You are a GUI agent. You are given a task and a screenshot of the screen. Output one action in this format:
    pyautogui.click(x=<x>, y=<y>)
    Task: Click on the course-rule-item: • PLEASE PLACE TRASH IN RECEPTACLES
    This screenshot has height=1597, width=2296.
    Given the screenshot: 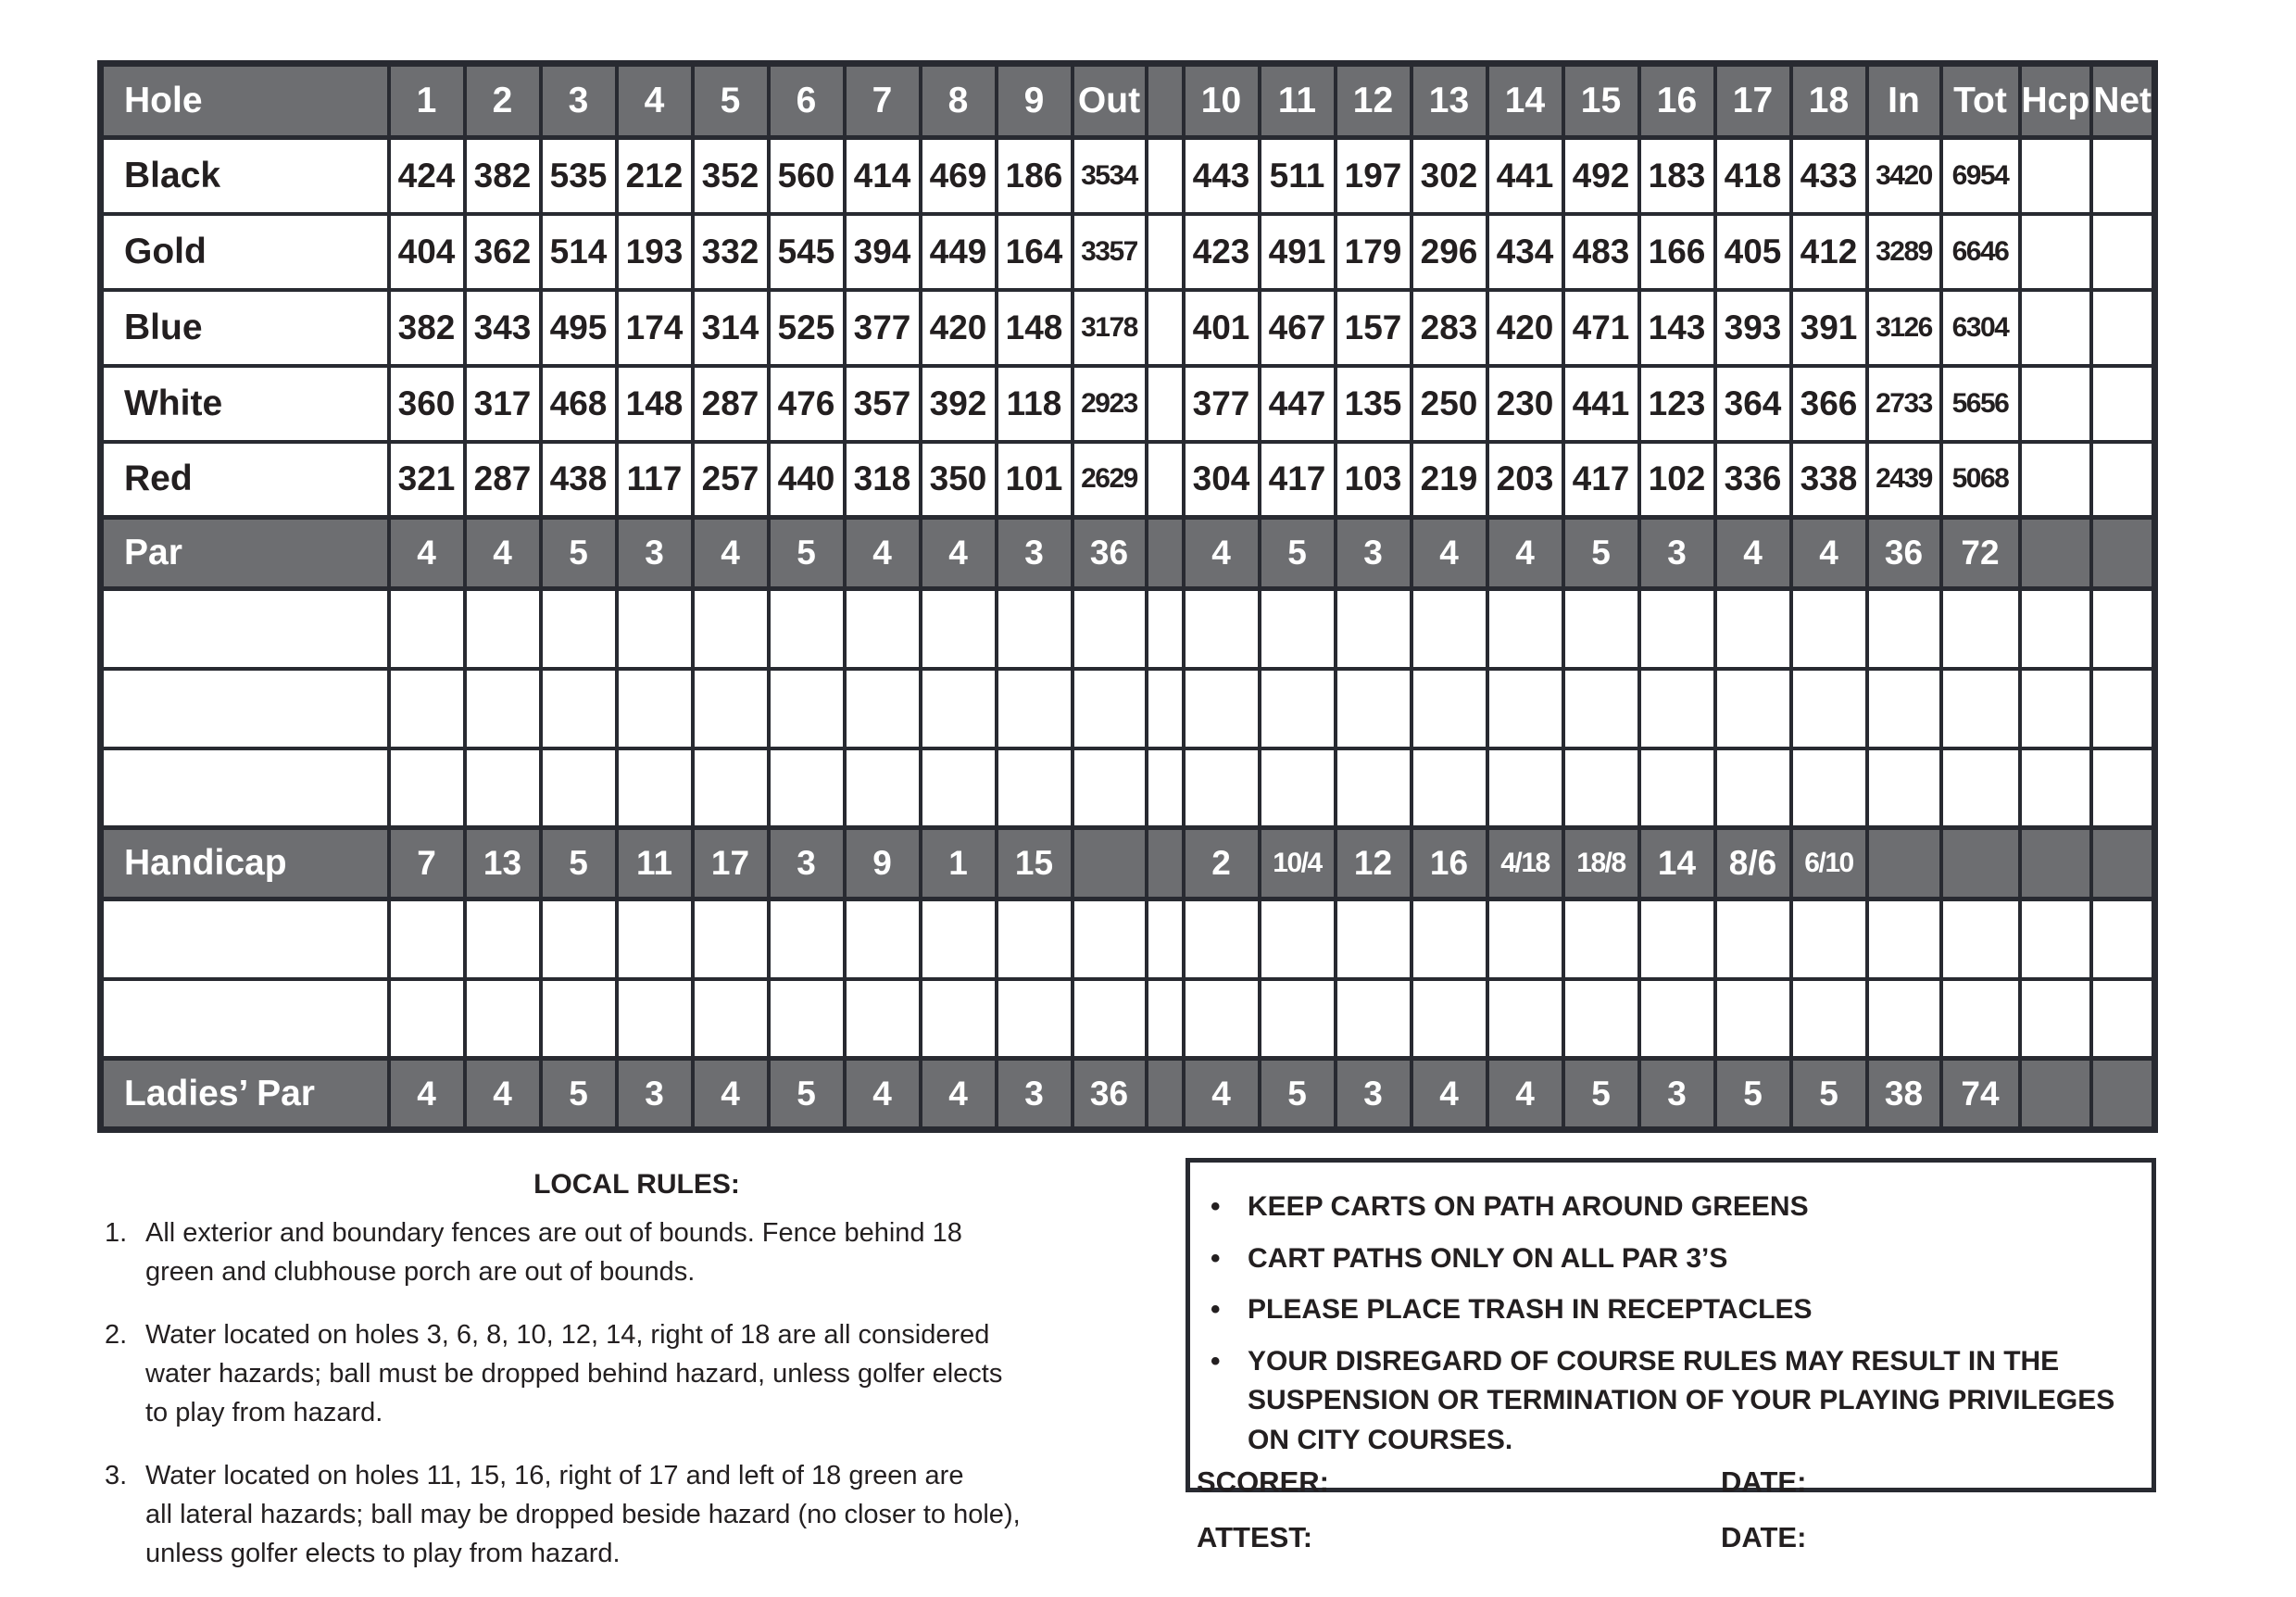 What is the action you would take?
    pyautogui.click(x=1670, y=1310)
    